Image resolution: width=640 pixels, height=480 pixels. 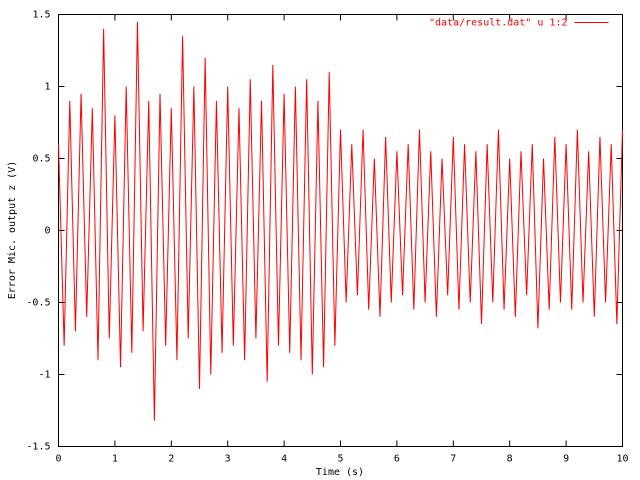 I want to click on x-tick-label: 4, so click(x=284, y=459).